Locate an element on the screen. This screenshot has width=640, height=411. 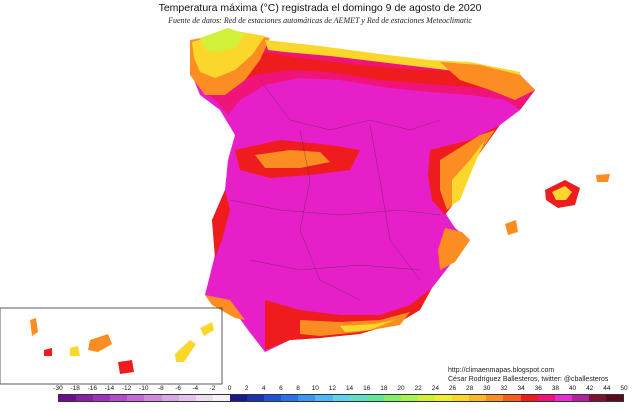
legend-tick-label: 4 is located at coordinates (264, 388).